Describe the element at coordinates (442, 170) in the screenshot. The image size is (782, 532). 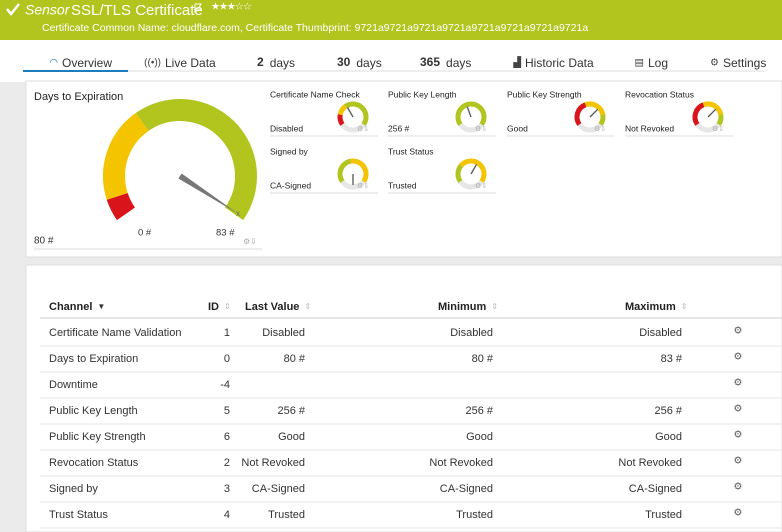
I see `small-gauge: Trust Status Trusted ⚙⇩` at that location.